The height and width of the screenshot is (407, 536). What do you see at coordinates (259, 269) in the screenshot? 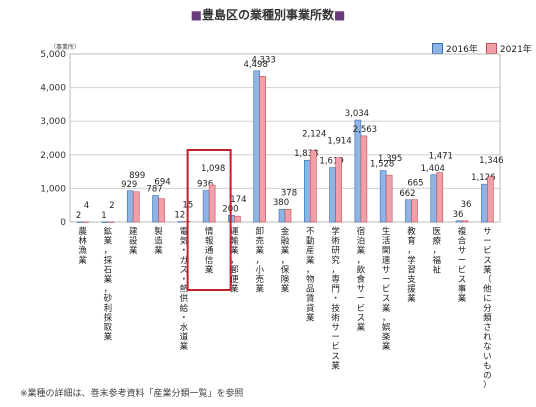
I see `category-label-char: 小` at bounding box center [259, 269].